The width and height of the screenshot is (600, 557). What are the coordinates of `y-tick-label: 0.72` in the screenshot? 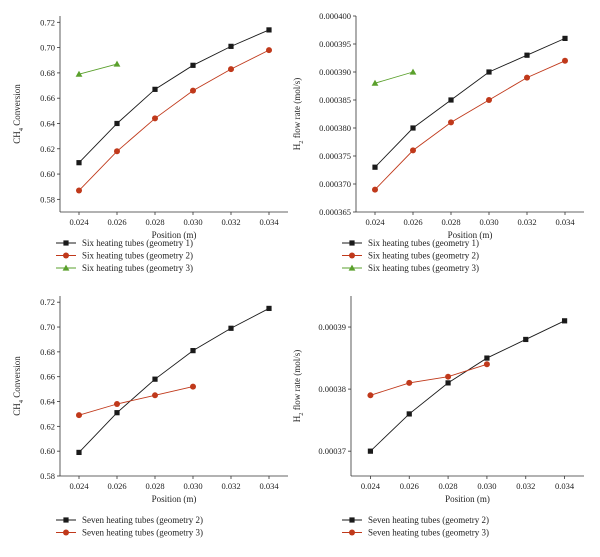 It's located at (47, 22).